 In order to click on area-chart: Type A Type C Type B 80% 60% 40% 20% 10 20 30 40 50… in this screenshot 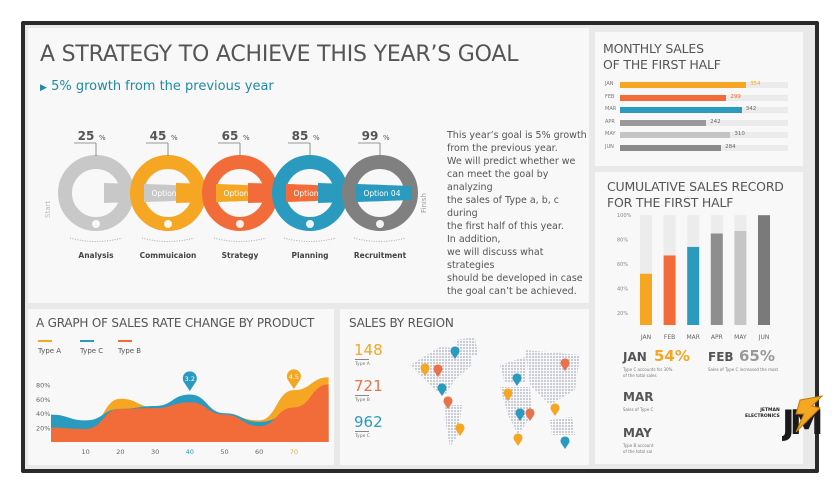, I will do `click(182, 398)`.